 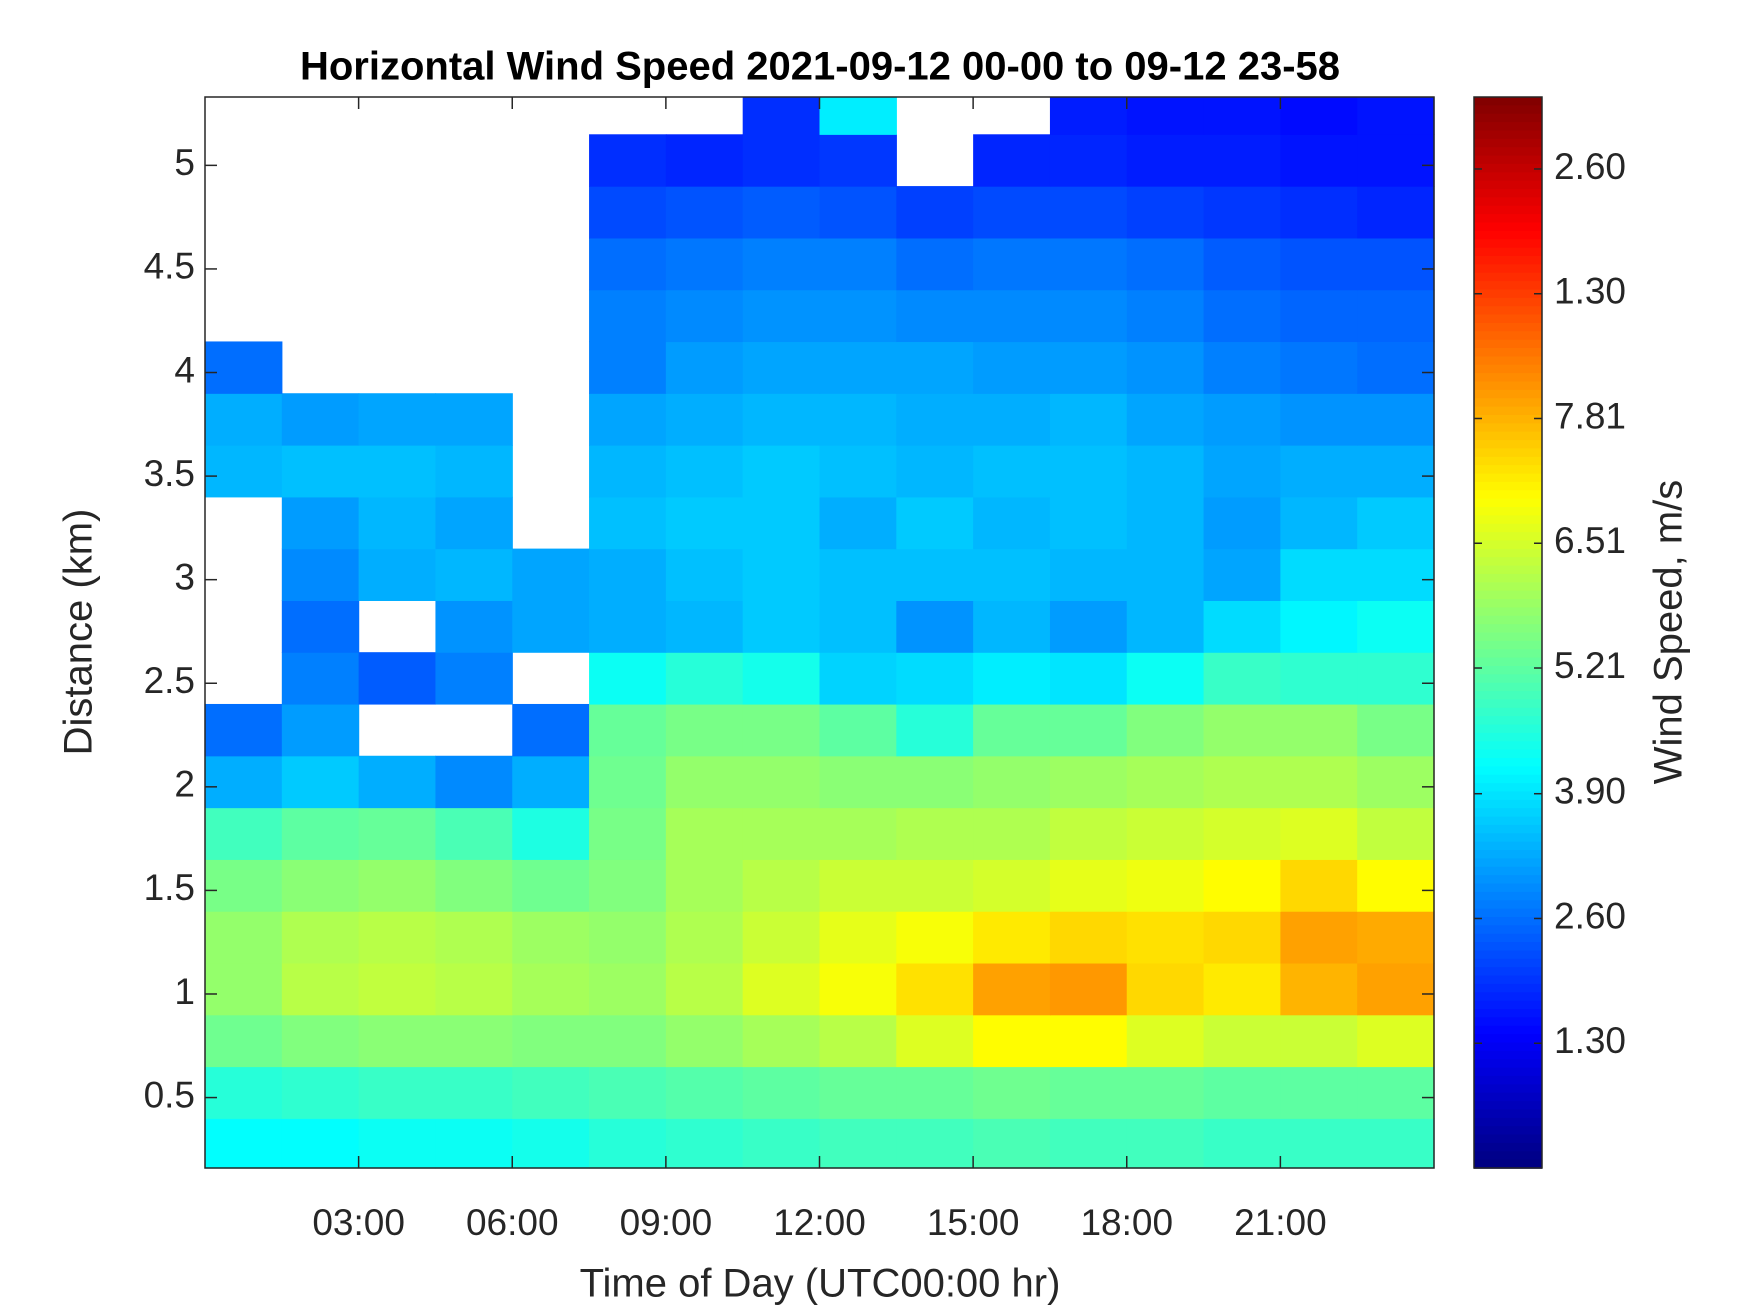 What do you see at coordinates (358, 1222) in the screenshot?
I see `x-tick-label: 03:00` at bounding box center [358, 1222].